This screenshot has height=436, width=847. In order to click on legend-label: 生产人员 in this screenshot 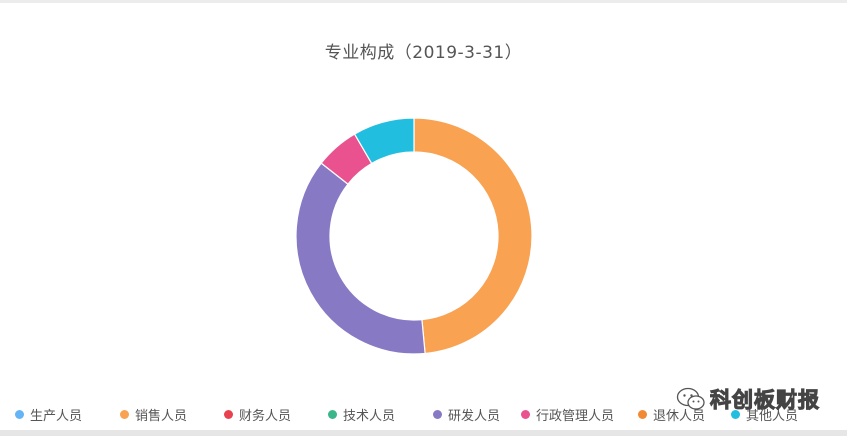, I will do `click(56, 416)`.